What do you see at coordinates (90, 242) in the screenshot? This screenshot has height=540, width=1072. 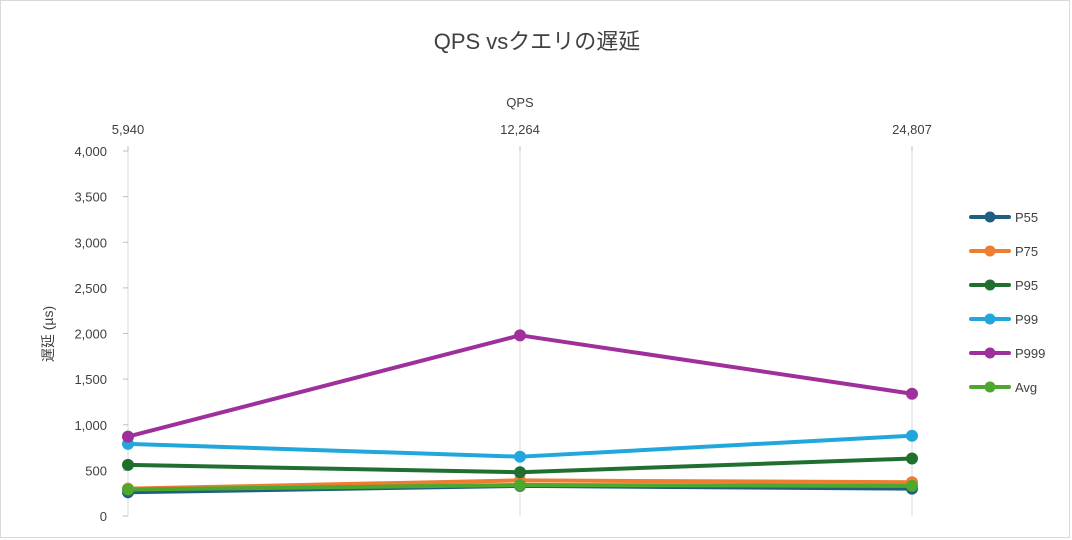 I see `y-tick-label-6: 3,000` at bounding box center [90, 242].